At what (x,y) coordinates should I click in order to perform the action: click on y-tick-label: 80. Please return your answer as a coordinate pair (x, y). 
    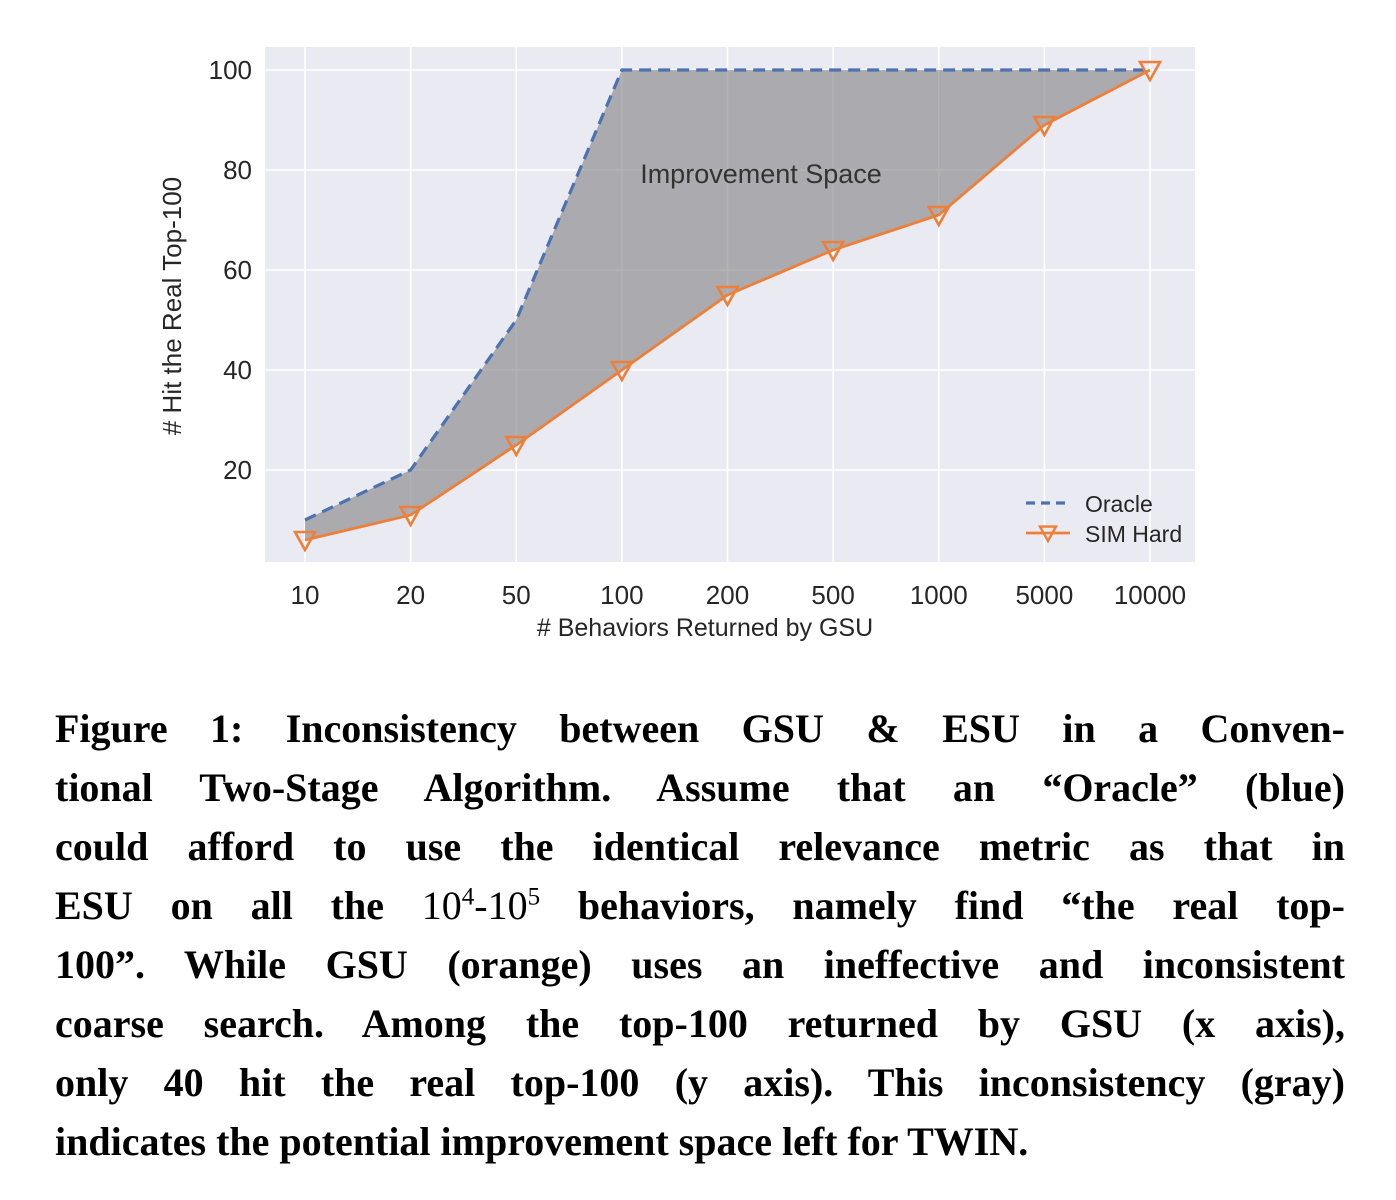
    Looking at the image, I should click on (237, 170).